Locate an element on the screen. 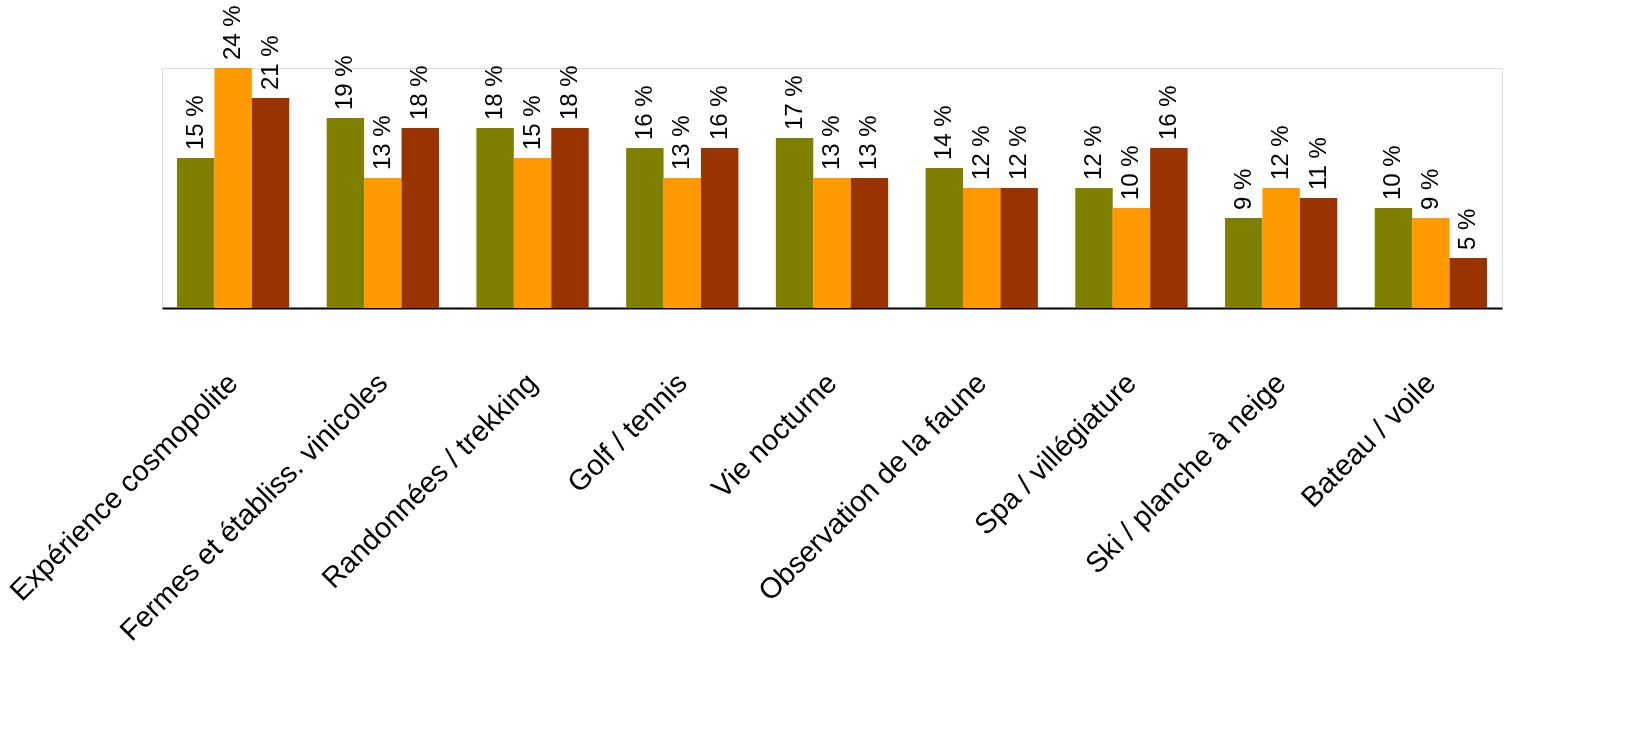  data-label: 17 % is located at coordinates (793, 102).